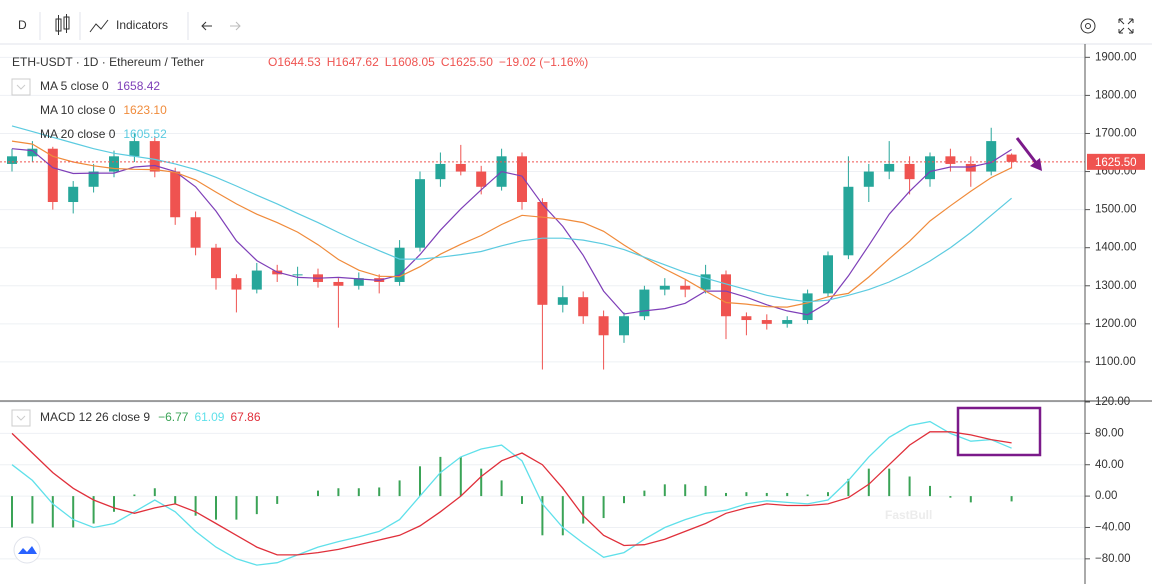  What do you see at coordinates (294, 62) in the screenshot?
I see `ohlc-label: O1644.53` at bounding box center [294, 62].